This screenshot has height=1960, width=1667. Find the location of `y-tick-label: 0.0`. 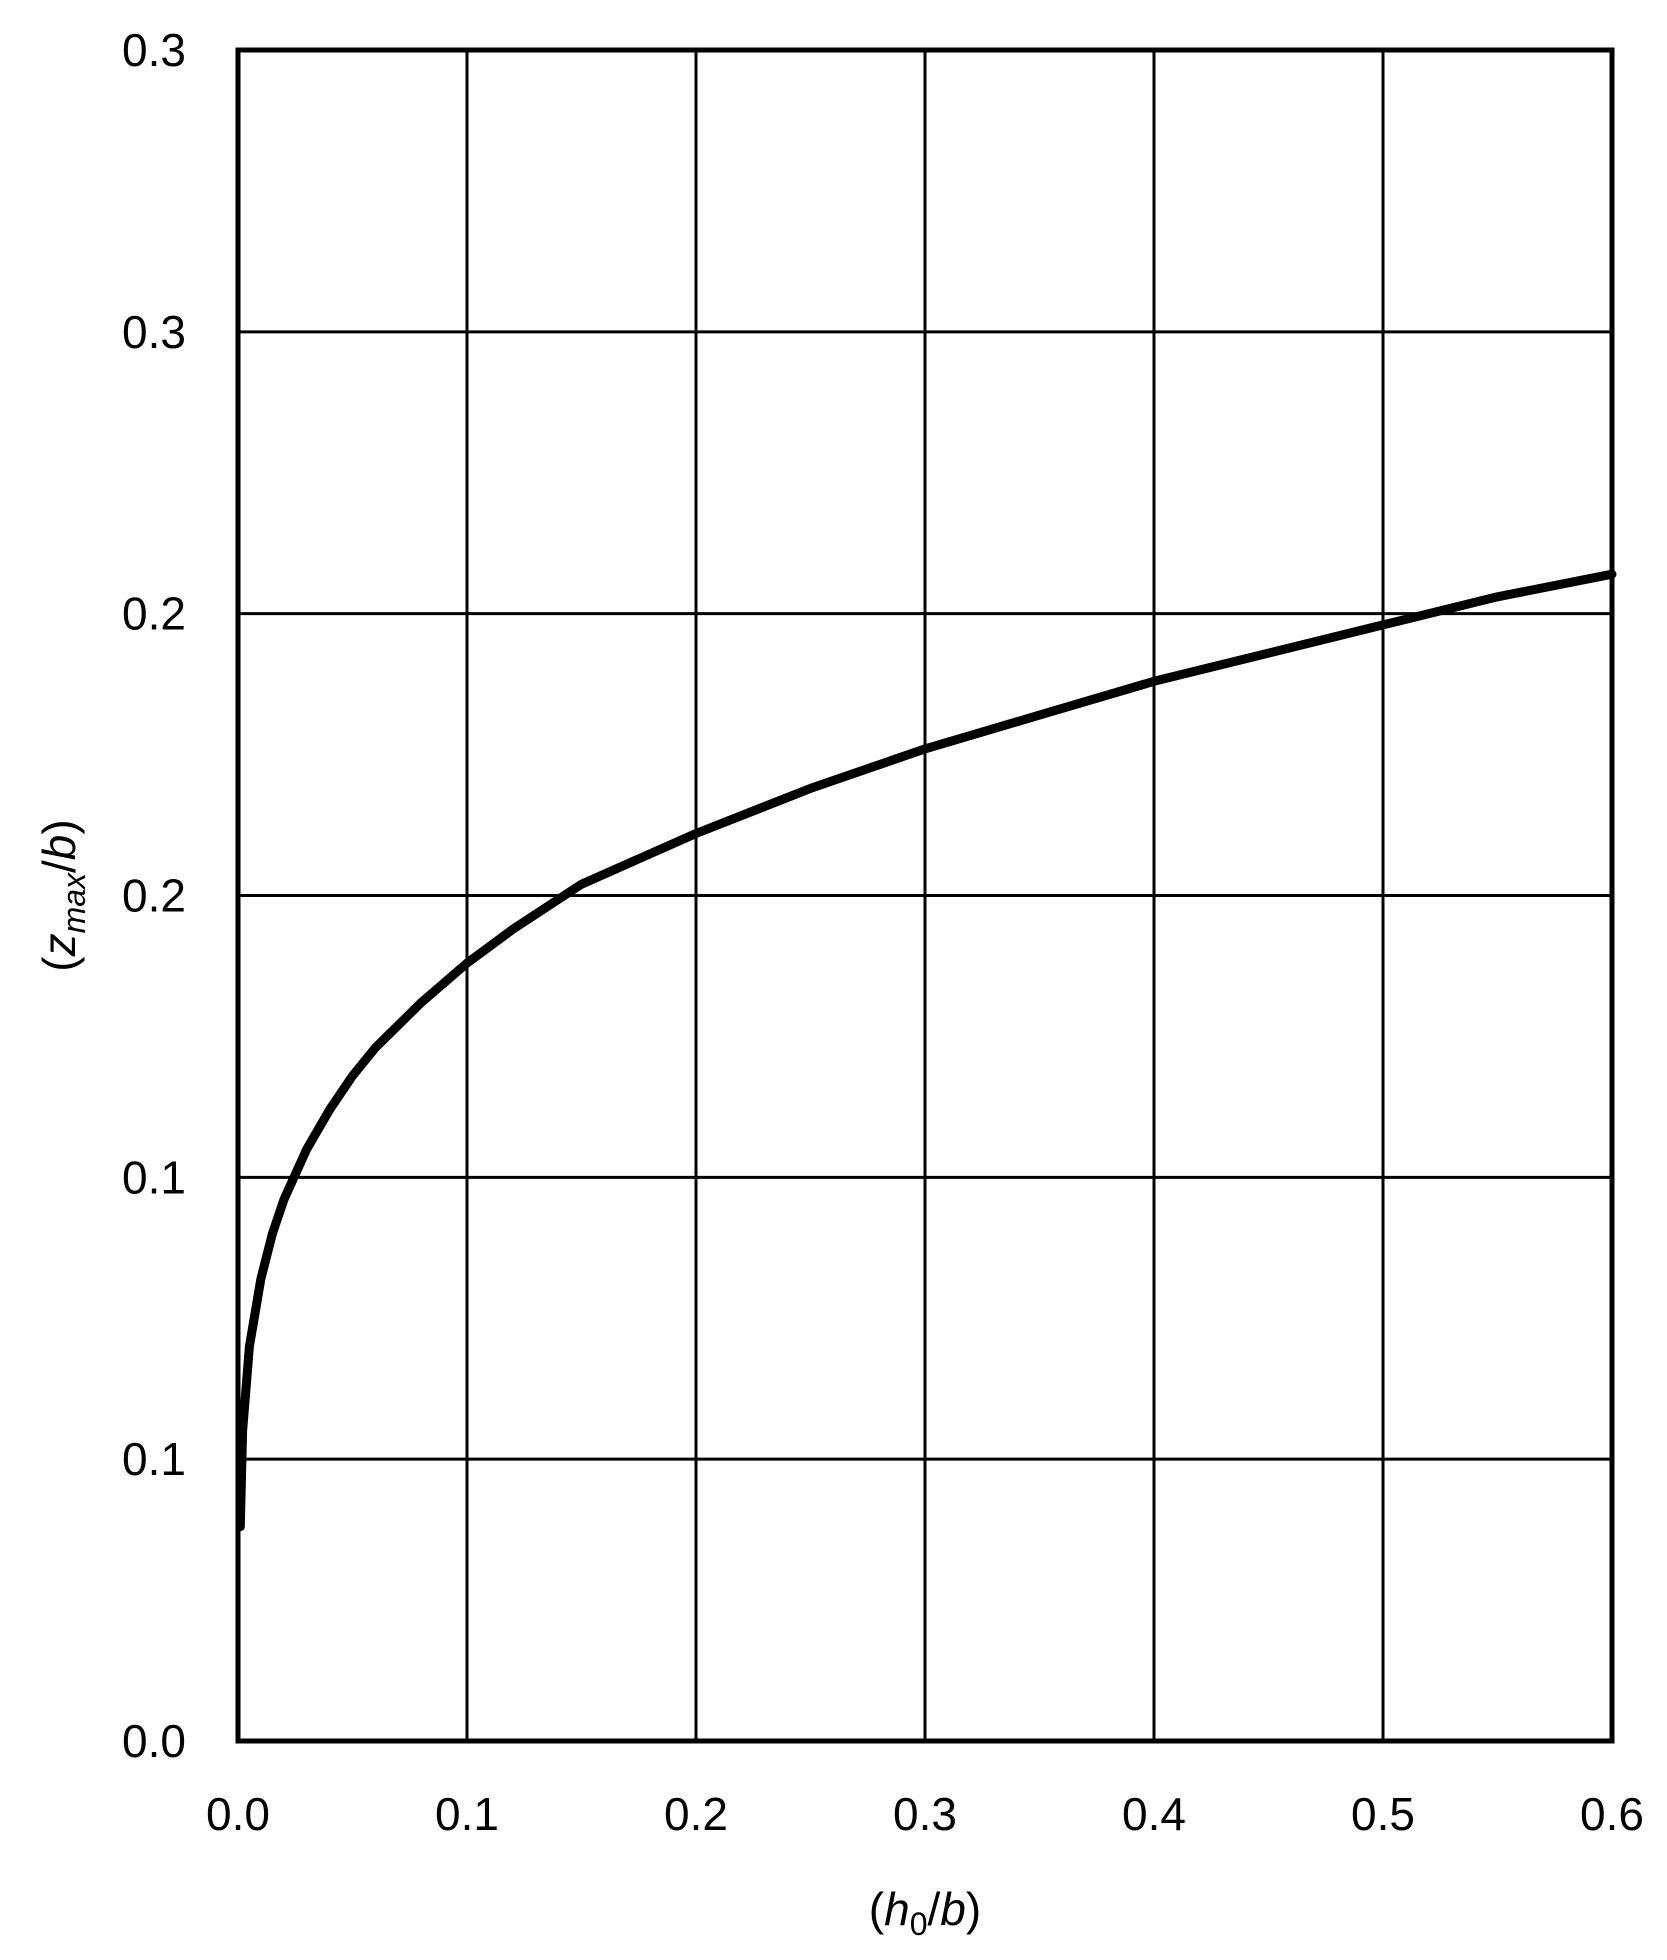

y-tick-label: 0.0 is located at coordinates (154, 1741).